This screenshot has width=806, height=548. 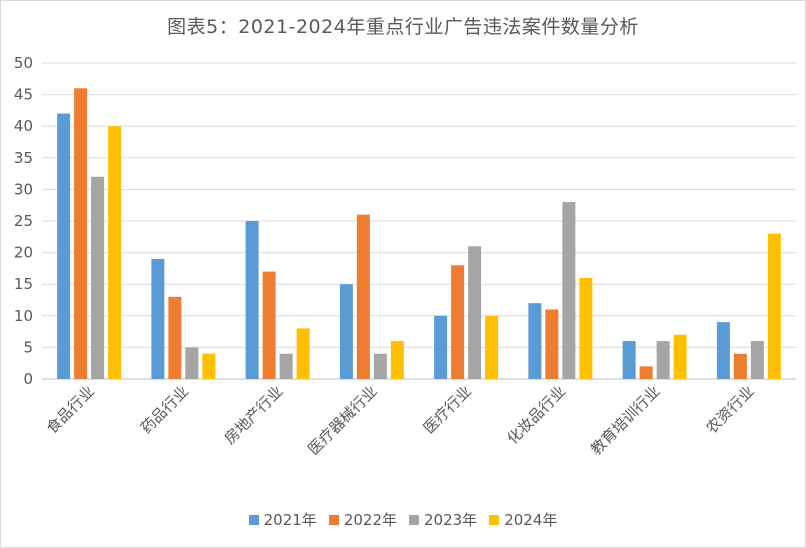 I want to click on legend-item: 2022年, so click(x=362, y=519).